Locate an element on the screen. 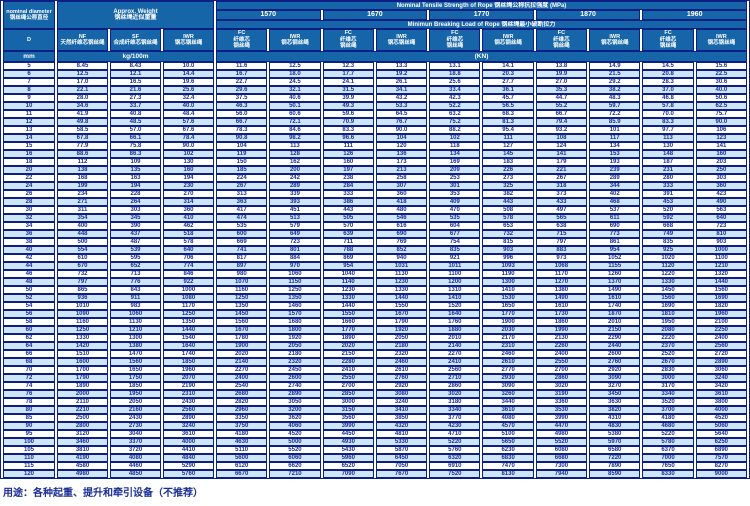 The image size is (750, 506). value-cell: 27.7 is located at coordinates (508, 82).